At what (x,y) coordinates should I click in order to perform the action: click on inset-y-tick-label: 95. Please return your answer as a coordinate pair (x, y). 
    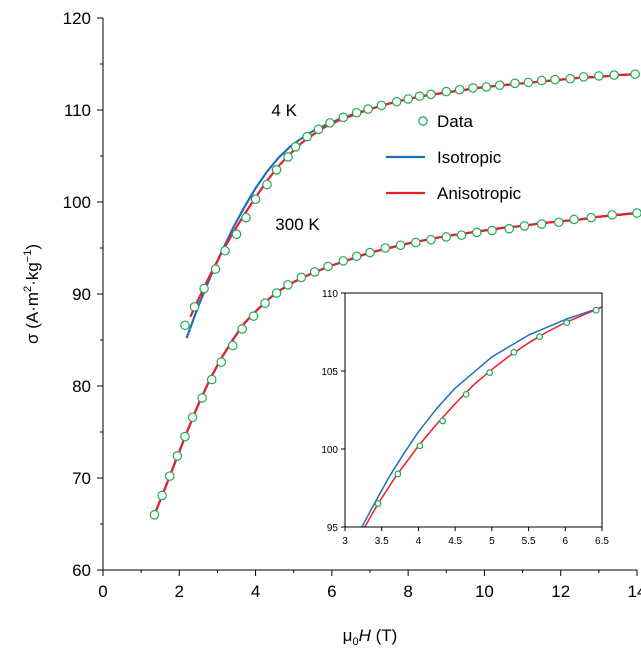
    Looking at the image, I should click on (333, 528).